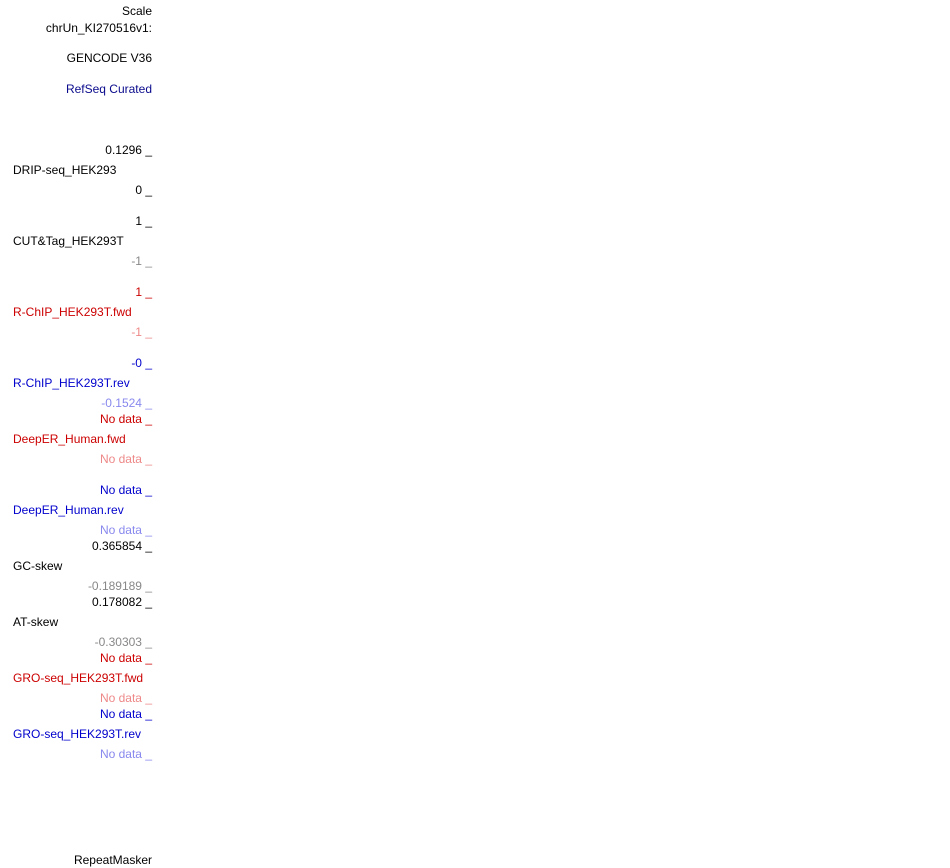  Describe the element at coordinates (123, 642) in the screenshot. I see `atskew-min-value: -0.30303 _` at that location.